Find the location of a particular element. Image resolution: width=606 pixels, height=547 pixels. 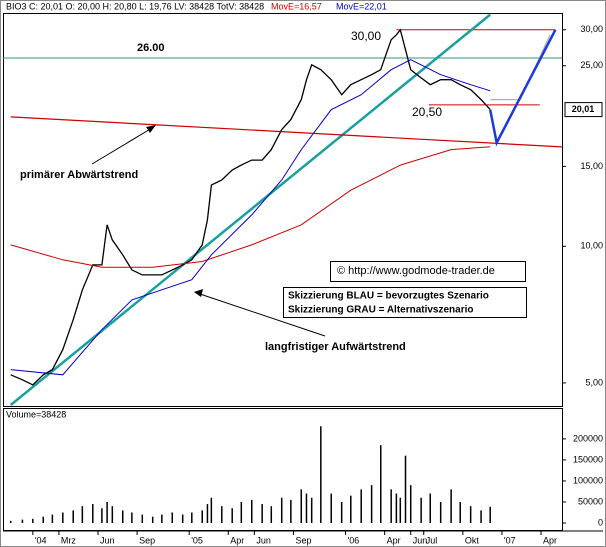

x-tick-label: Okt is located at coordinates (472, 540).